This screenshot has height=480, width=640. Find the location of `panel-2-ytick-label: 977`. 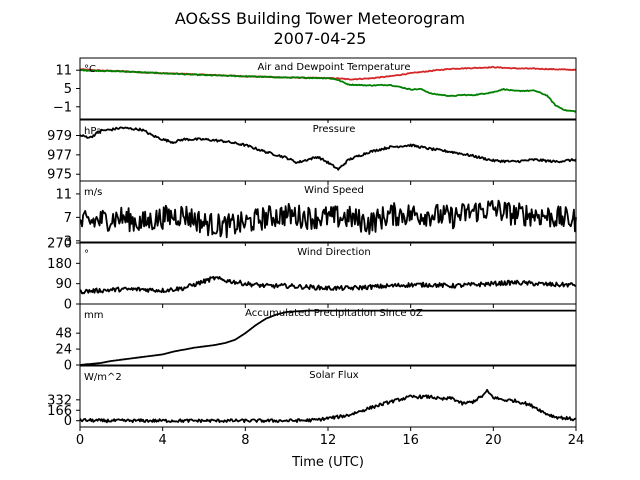

panel-2-ytick-label: 977 is located at coordinates (59, 155).